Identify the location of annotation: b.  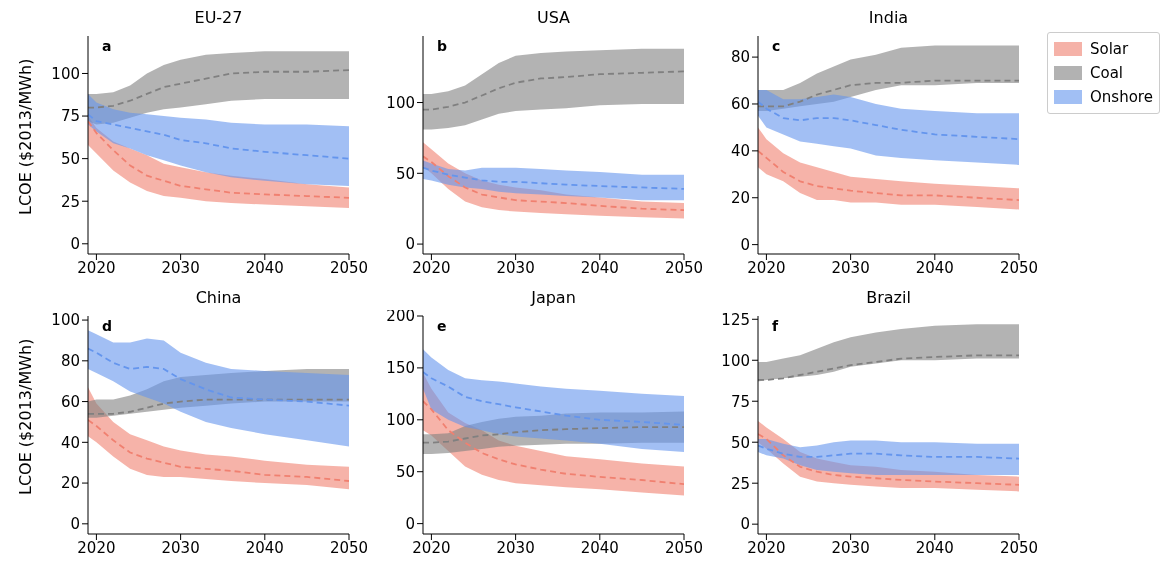
(442, 46).